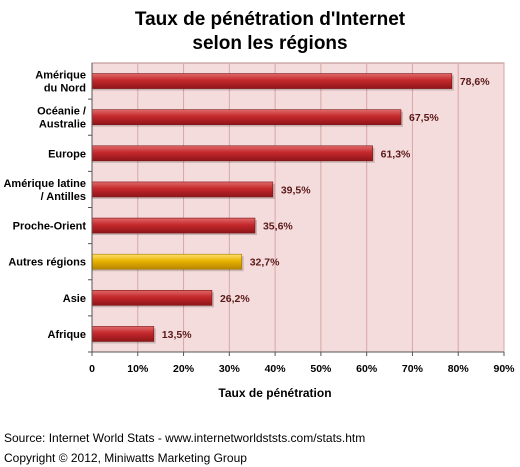 This screenshot has height=467, width=520. What do you see at coordinates (424, 118) in the screenshot?
I see `bar-value-label: 67,5%` at bounding box center [424, 118].